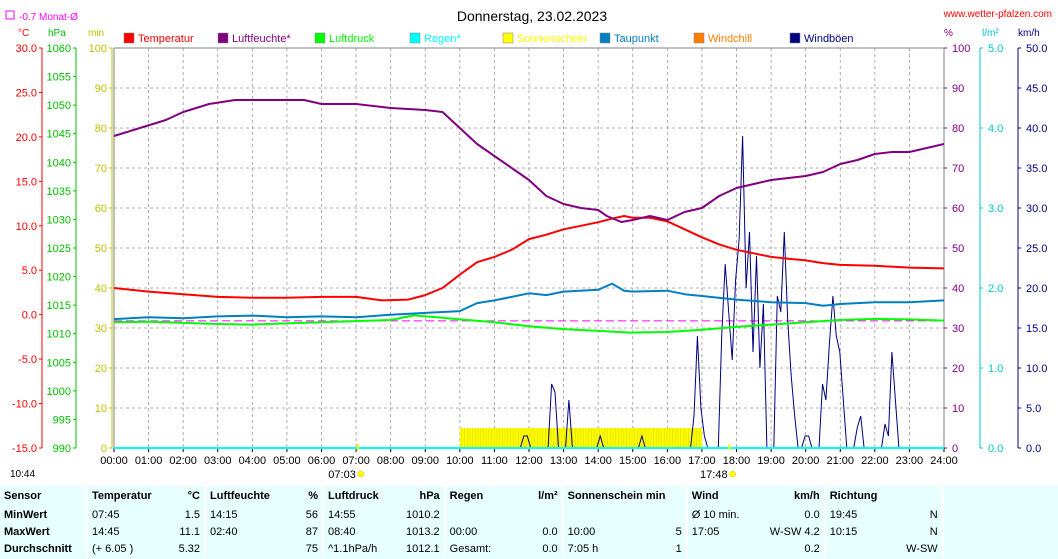  Describe the element at coordinates (548, 496) in the screenshot. I see `summary-header-rain-unit: l/m²` at that location.